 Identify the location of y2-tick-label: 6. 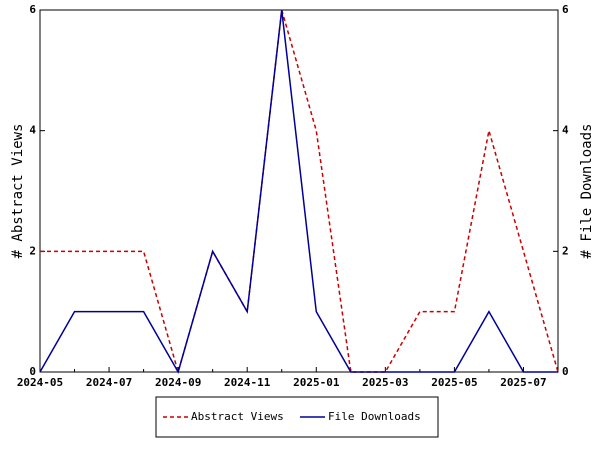
(565, 9).